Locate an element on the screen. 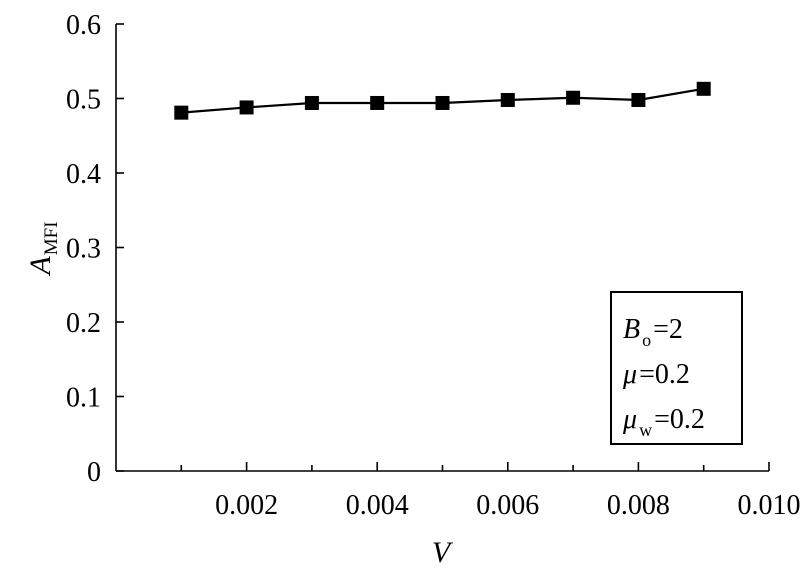 The width and height of the screenshot is (809, 577). x-tick-label: 0.002 is located at coordinates (246, 505).